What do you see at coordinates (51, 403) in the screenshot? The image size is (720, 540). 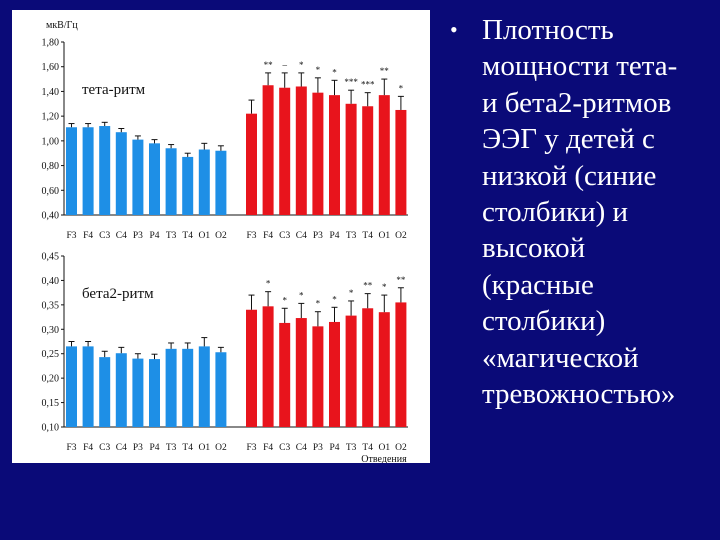 I see `y-tick-label: 0,15` at bounding box center [51, 403].